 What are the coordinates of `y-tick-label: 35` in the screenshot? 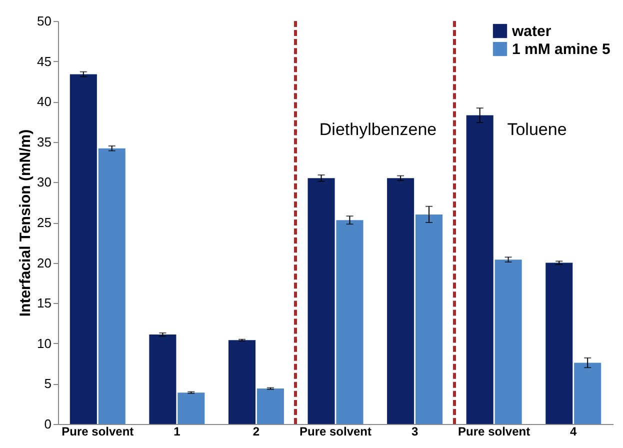 It's located at (44, 142).